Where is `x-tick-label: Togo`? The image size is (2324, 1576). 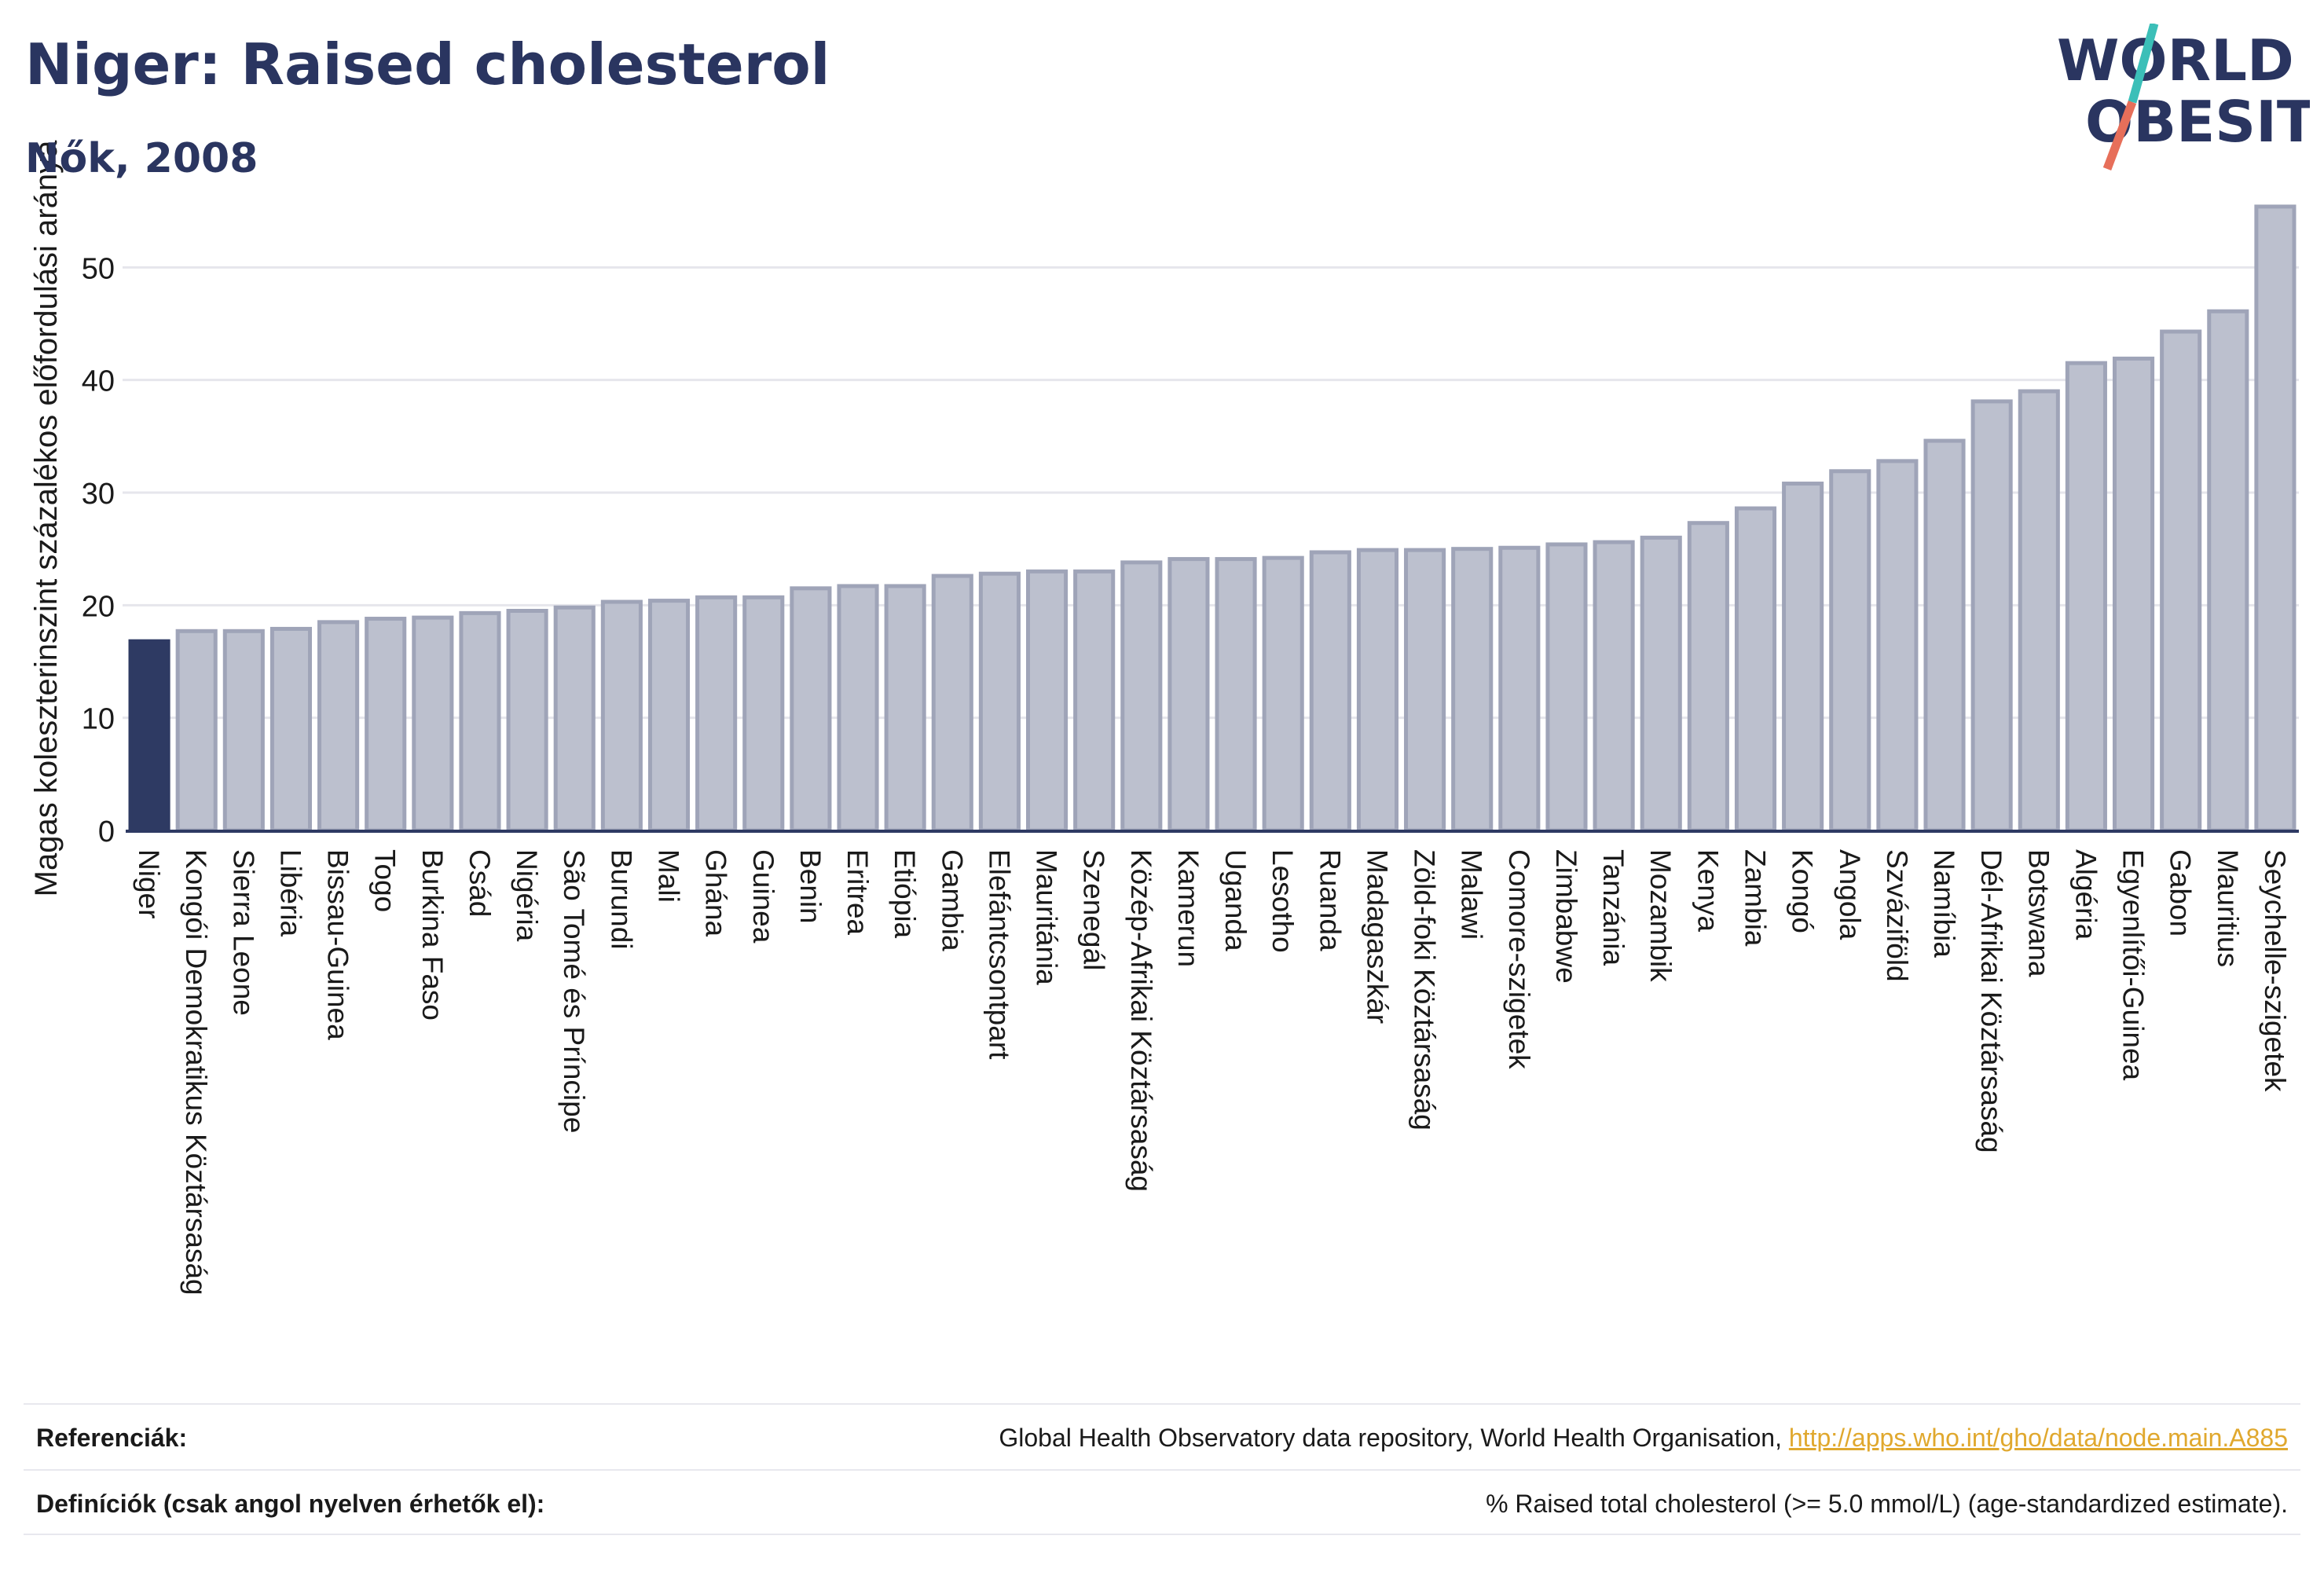 x-tick-label: Togo is located at coordinates (385, 880).